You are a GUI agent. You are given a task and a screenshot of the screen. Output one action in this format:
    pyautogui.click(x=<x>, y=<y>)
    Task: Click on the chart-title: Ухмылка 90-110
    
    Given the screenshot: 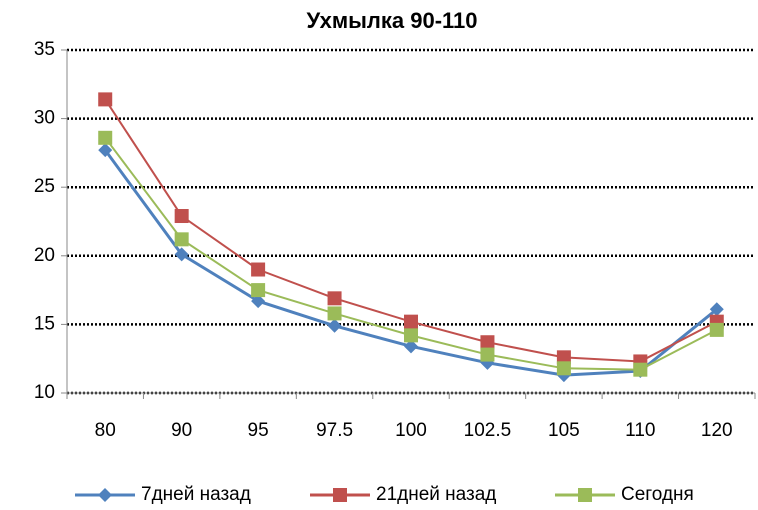 What is the action you would take?
    pyautogui.click(x=391, y=20)
    